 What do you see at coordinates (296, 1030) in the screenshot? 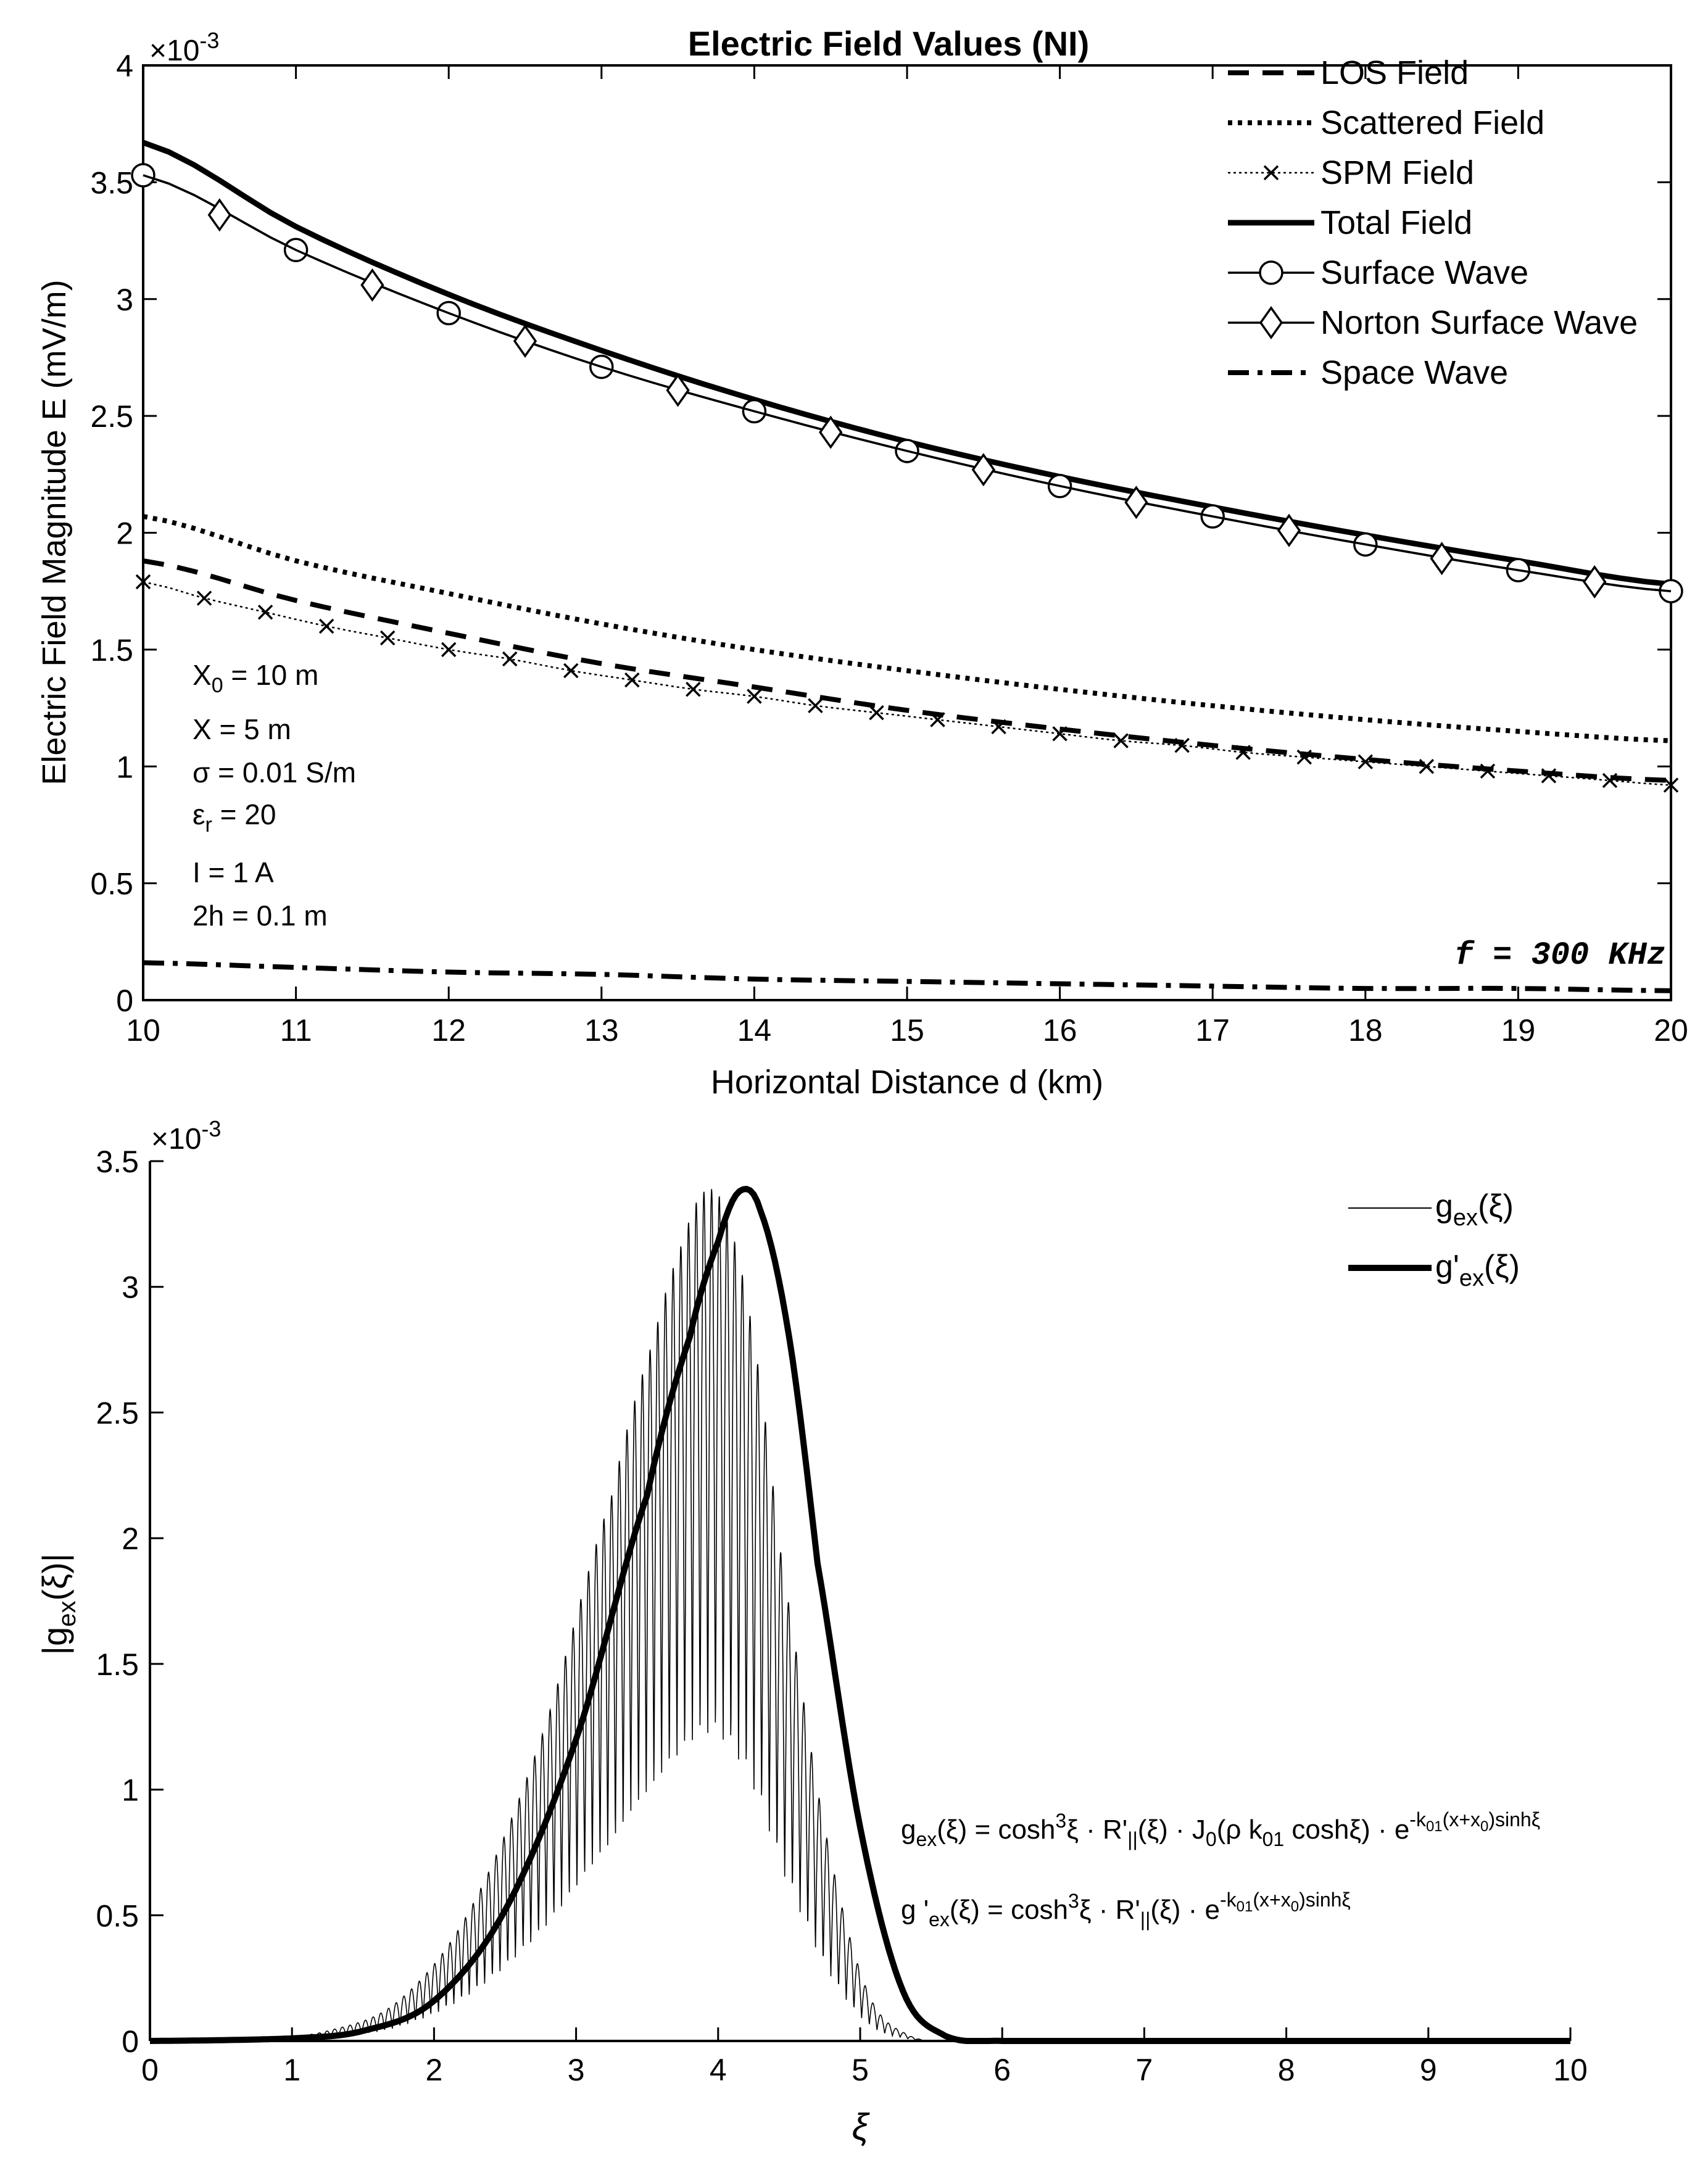
I see `top-x-tick-label: 11` at bounding box center [296, 1030].